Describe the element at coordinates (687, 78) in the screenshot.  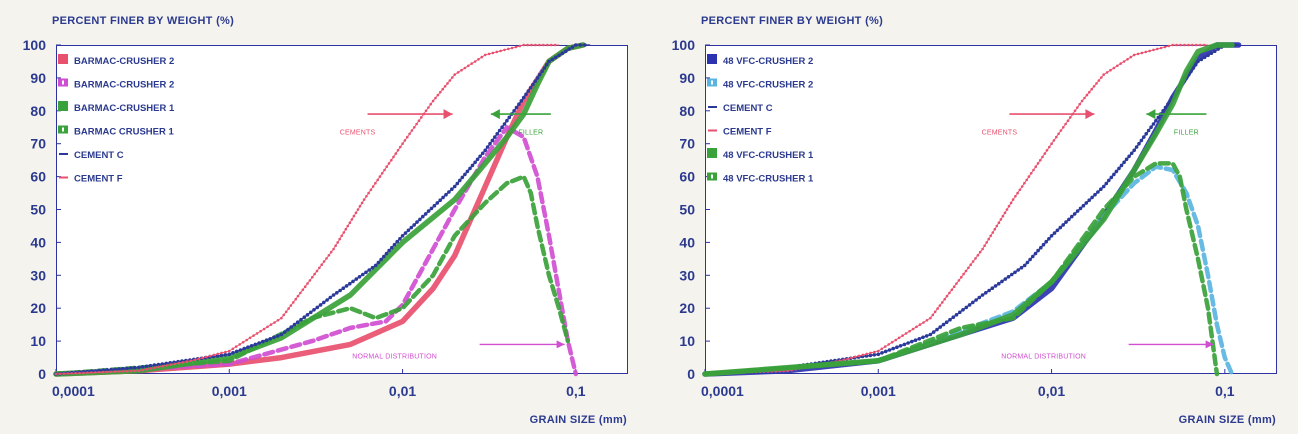
I see `y-tick-label: 90` at that location.